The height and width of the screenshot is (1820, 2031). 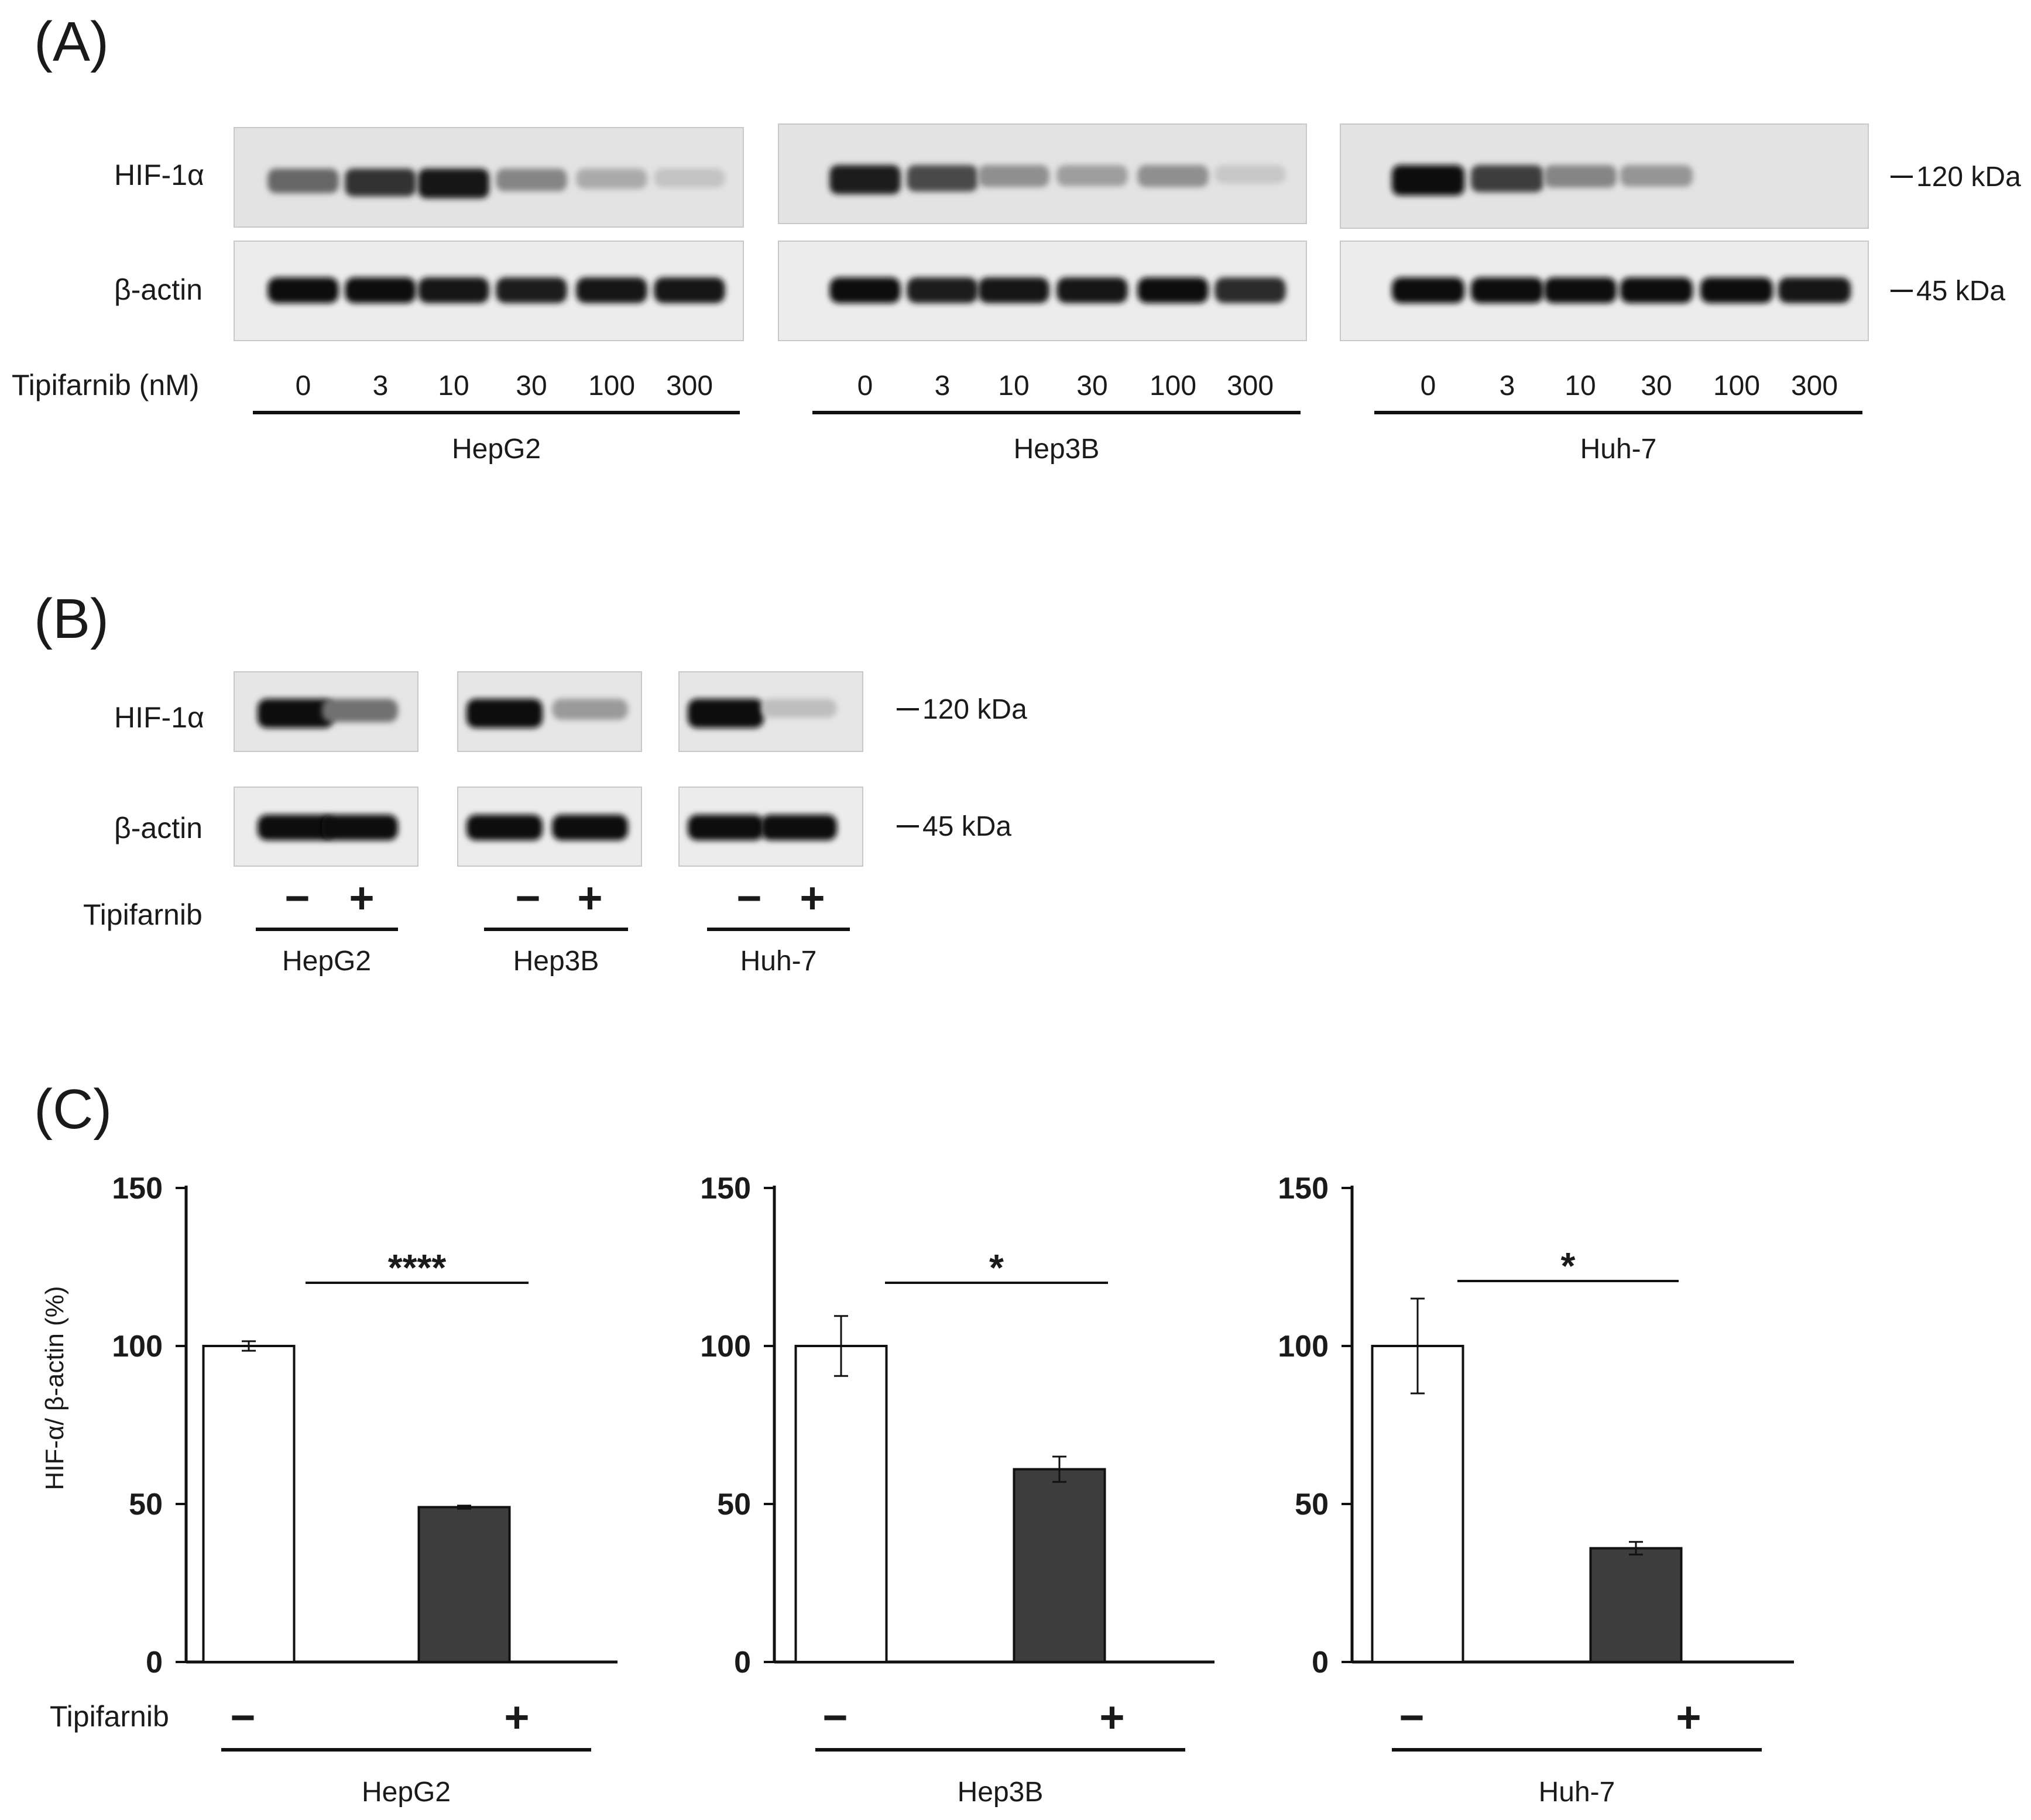 I want to click on a-blot-huh-7: 0 3 10 30 100 300 Huh-7, so click(x=1605, y=294).